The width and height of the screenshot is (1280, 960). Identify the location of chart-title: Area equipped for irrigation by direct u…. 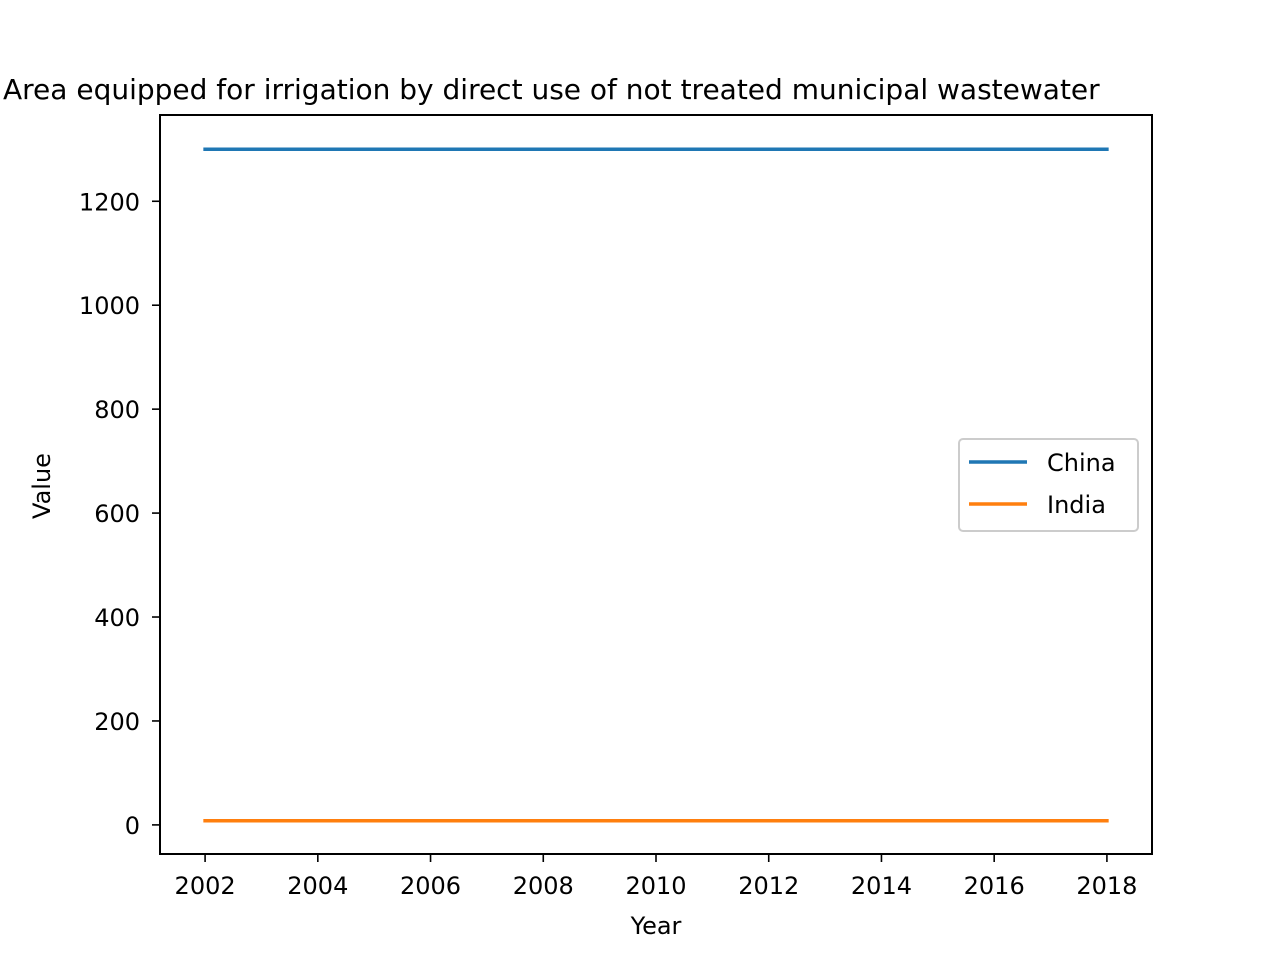
(551, 89).